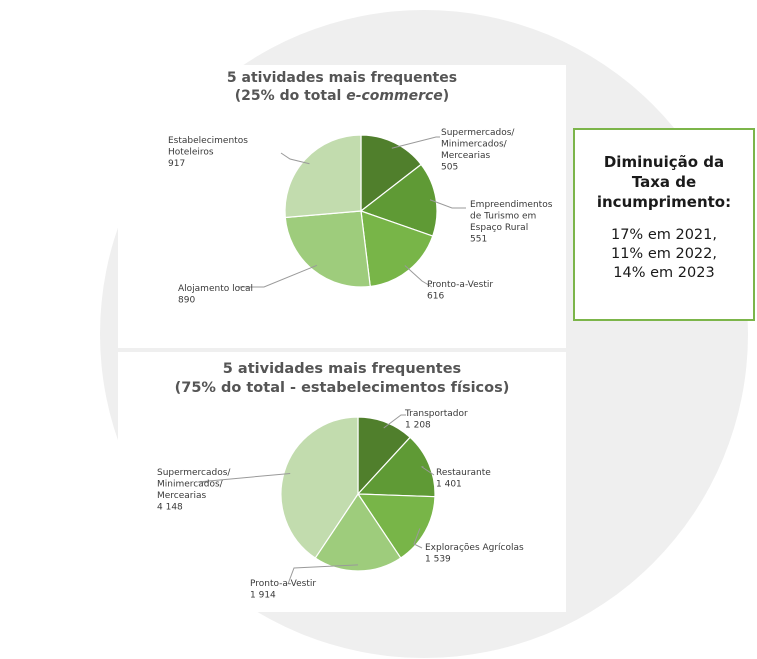 This screenshot has width=757, height=659. I want to click on chart-subtitle: (25% do total e-commerce), so click(342, 96).